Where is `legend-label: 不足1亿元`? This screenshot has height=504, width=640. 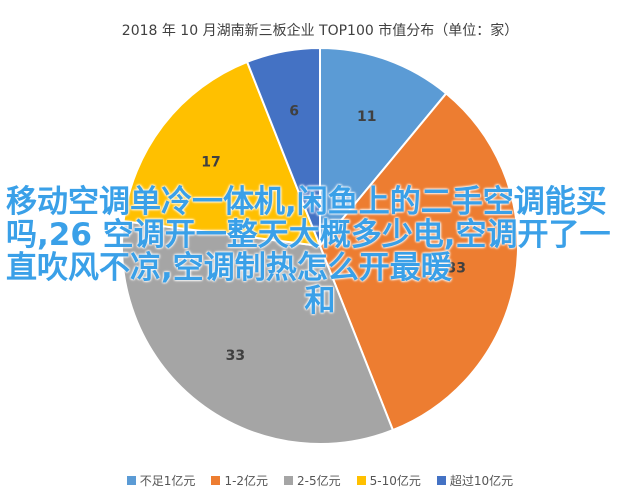 legend-label: 不足1亿元 is located at coordinates (167, 481).